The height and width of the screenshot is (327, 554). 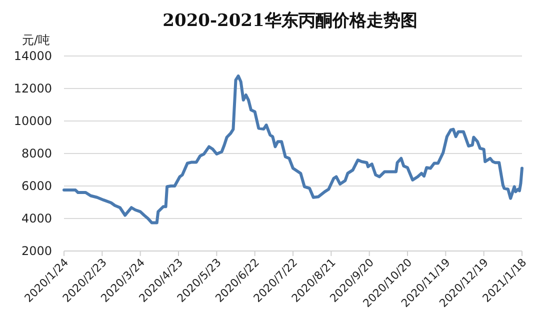 I want to click on y-tick-label: 8000, so click(x=36, y=153).